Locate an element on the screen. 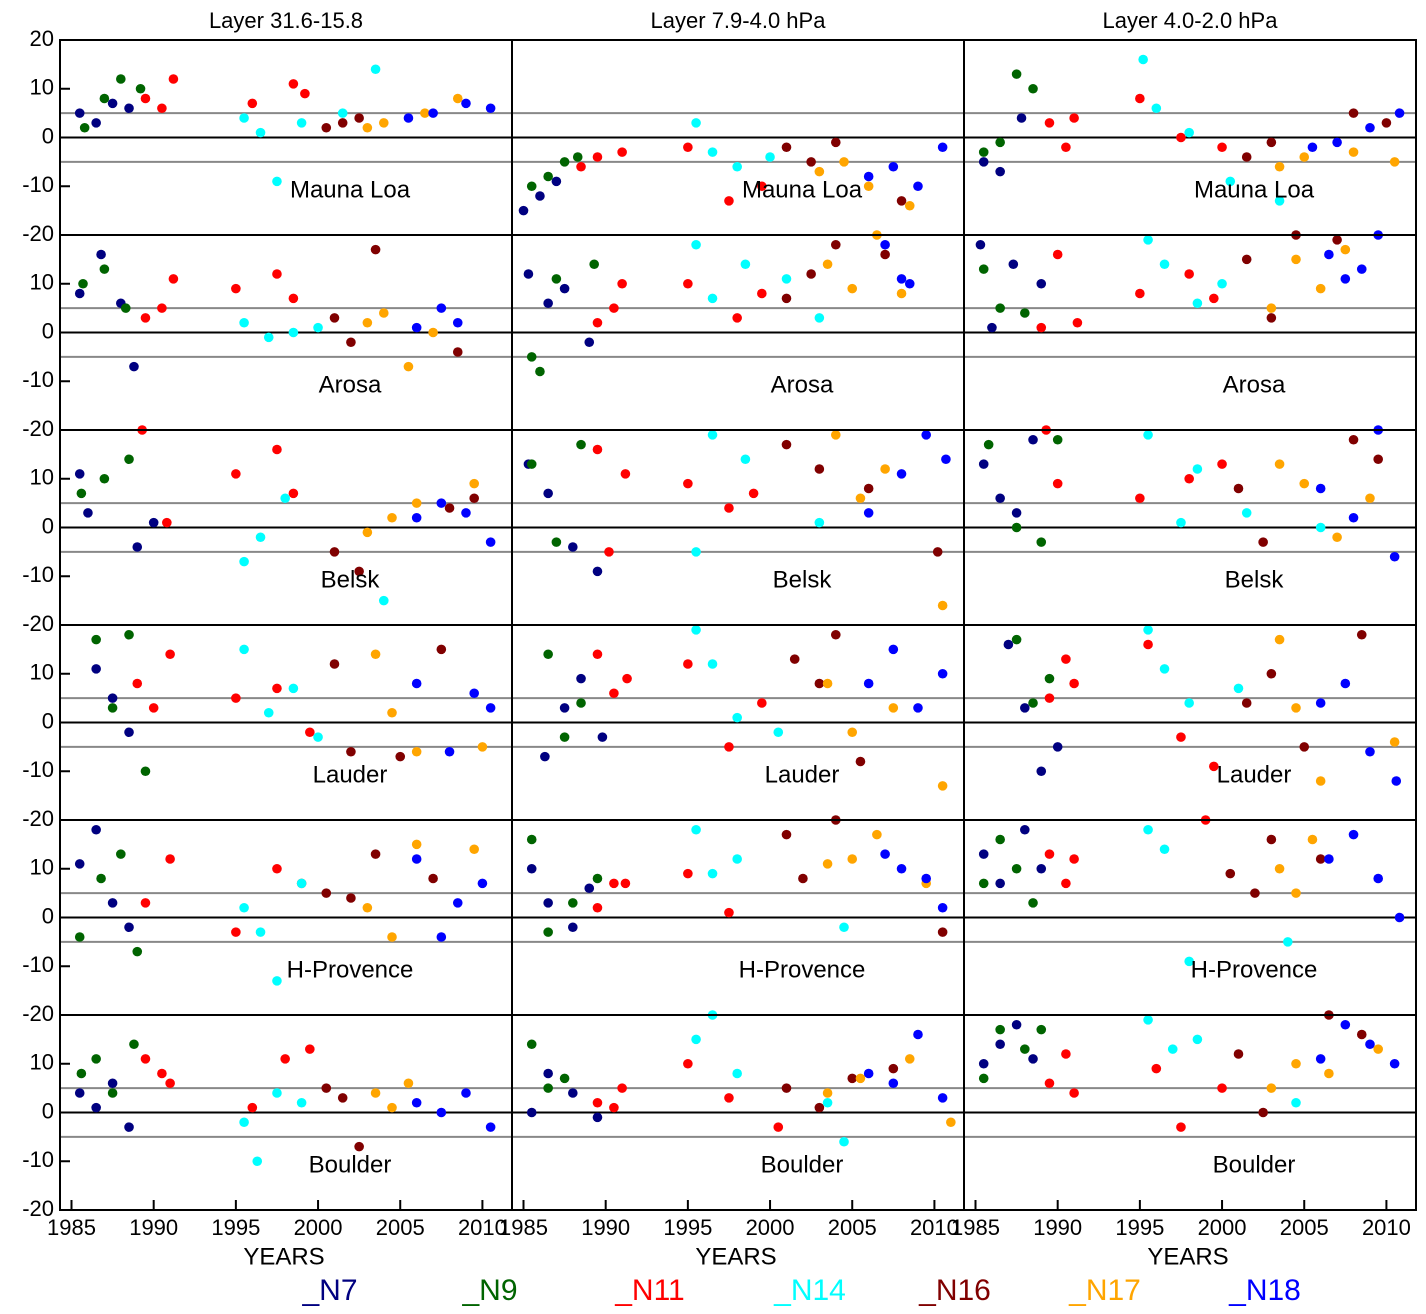 The height and width of the screenshot is (1314, 1426). x-tick-label: 2010 is located at coordinates (482, 1227).